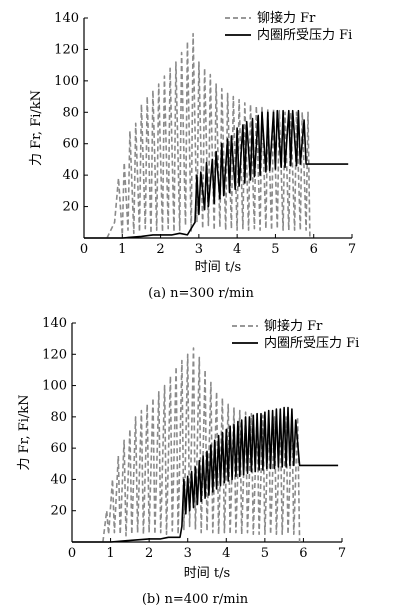 Image resolution: width=402 pixels, height=616 pixels. What do you see at coordinates (201, 293) in the screenshot?
I see `caption-a: (a) n=300 r/min` at bounding box center [201, 293].